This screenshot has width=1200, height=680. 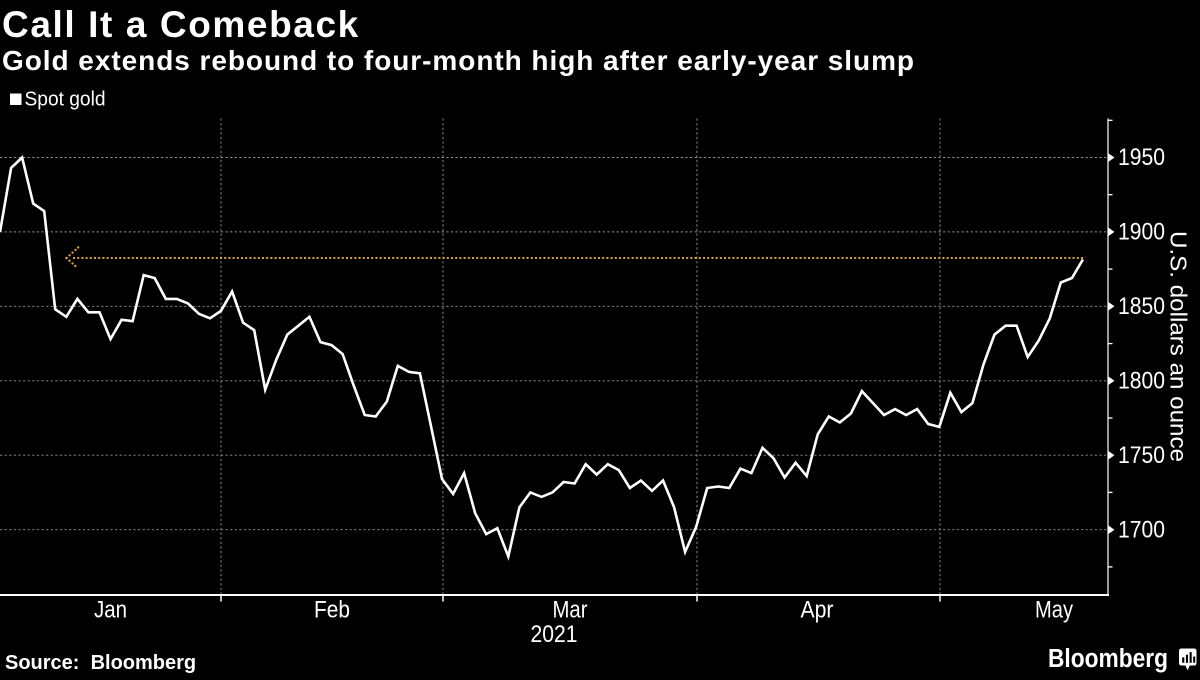 What do you see at coordinates (1141, 306) in the screenshot?
I see `svg-text: 1850` at bounding box center [1141, 306].